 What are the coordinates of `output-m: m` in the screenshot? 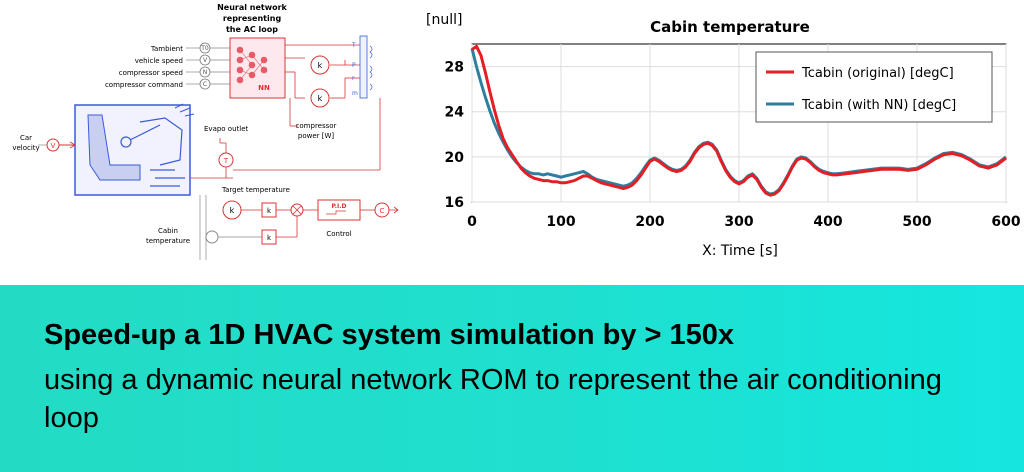 It's located at (355, 93).